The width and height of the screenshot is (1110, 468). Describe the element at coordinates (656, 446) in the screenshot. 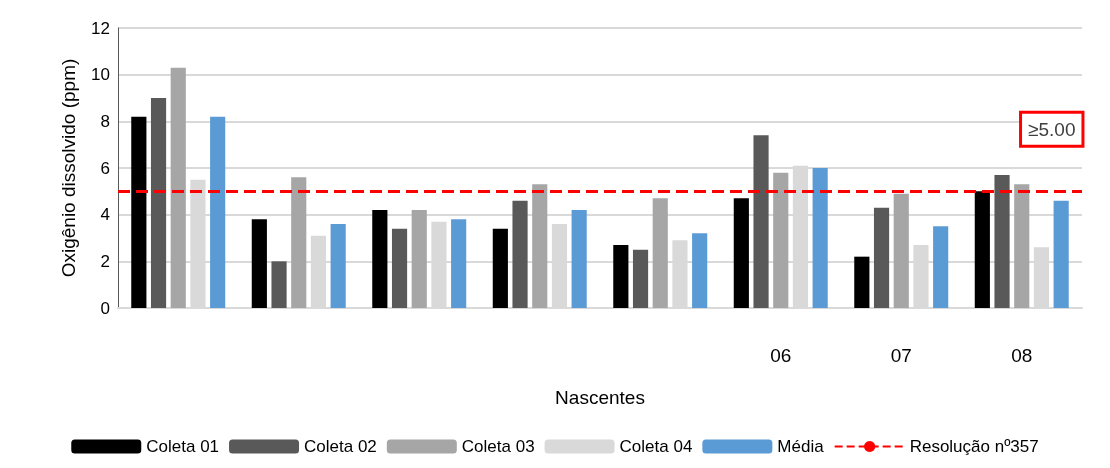

I see `legend-label: Coleta 04` at that location.